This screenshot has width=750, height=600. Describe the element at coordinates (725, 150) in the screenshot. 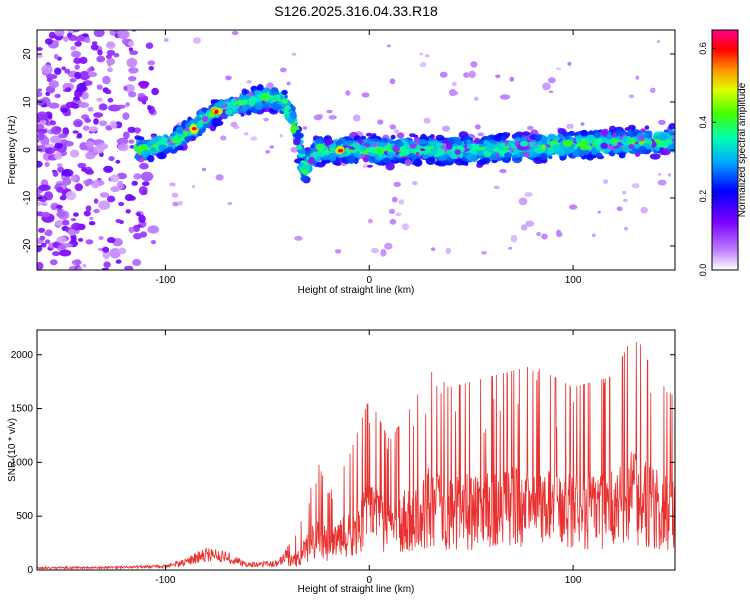

I see `colorbar-ramp` at that location.